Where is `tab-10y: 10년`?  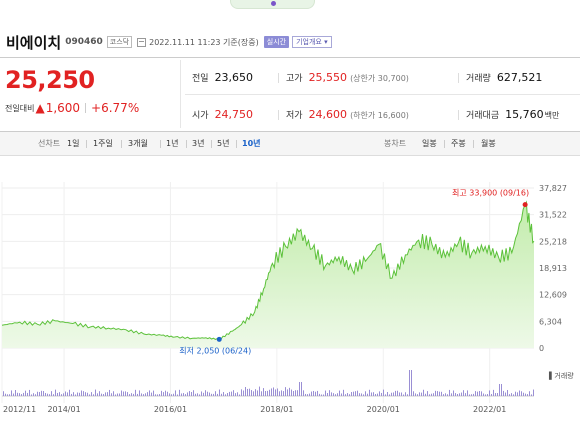 tab-10y: 10년 is located at coordinates (251, 143).